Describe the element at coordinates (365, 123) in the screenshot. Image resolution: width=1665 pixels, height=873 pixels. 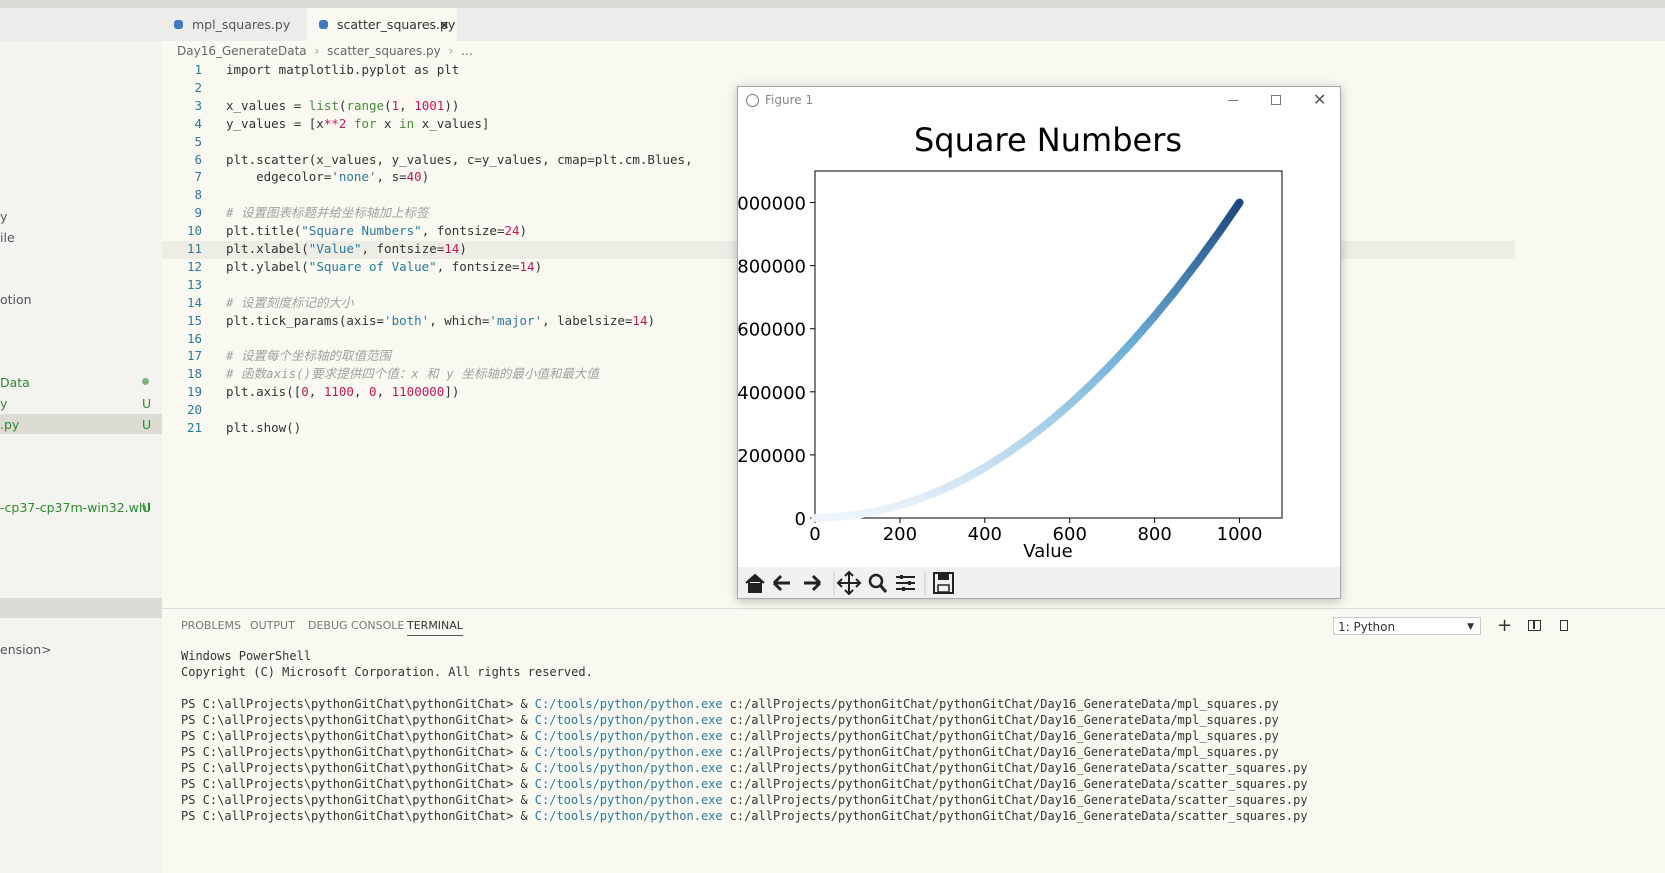
I see `code-token: for` at that location.